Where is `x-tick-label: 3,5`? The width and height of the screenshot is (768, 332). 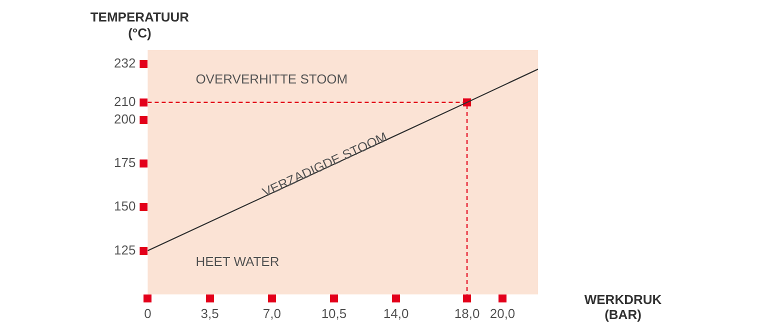
x-tick-label: 3,5 is located at coordinates (209, 313).